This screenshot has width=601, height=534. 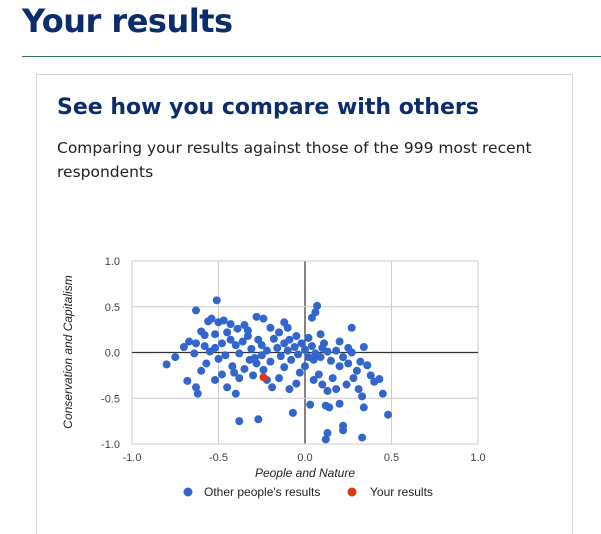 What do you see at coordinates (391, 458) in the screenshot?
I see `x-tick-label: 0.5` at bounding box center [391, 458].